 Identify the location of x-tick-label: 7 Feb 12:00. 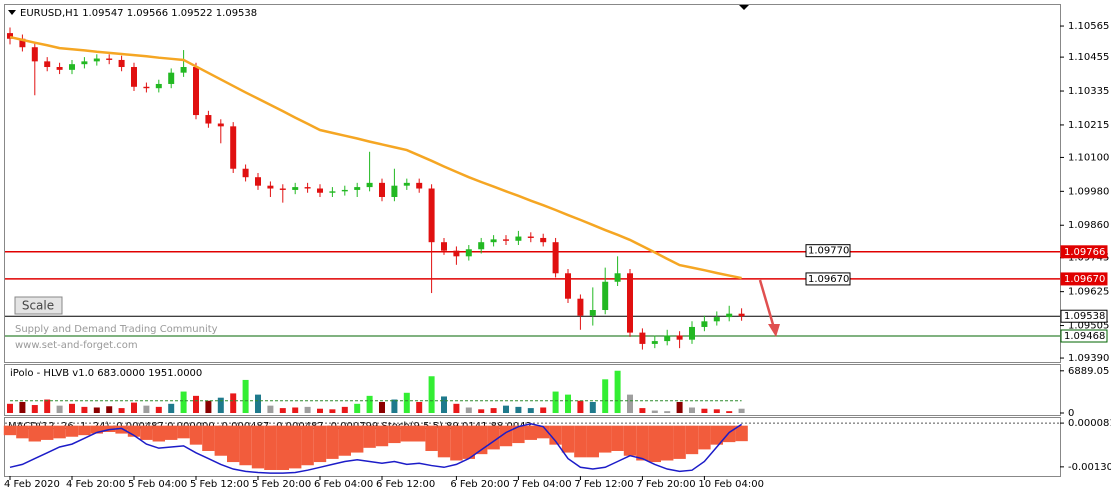
(603, 484).